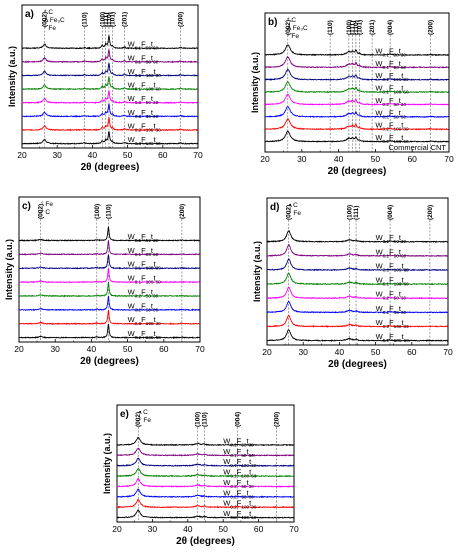  Describe the element at coordinates (417, 147) in the screenshot. I see `commercial-cnt-label: Commercial CNT` at that location.